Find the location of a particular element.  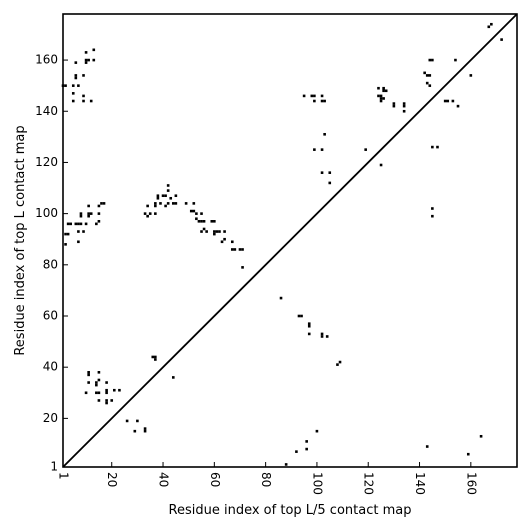

y-tick-label: 20 is located at coordinates (50, 418).